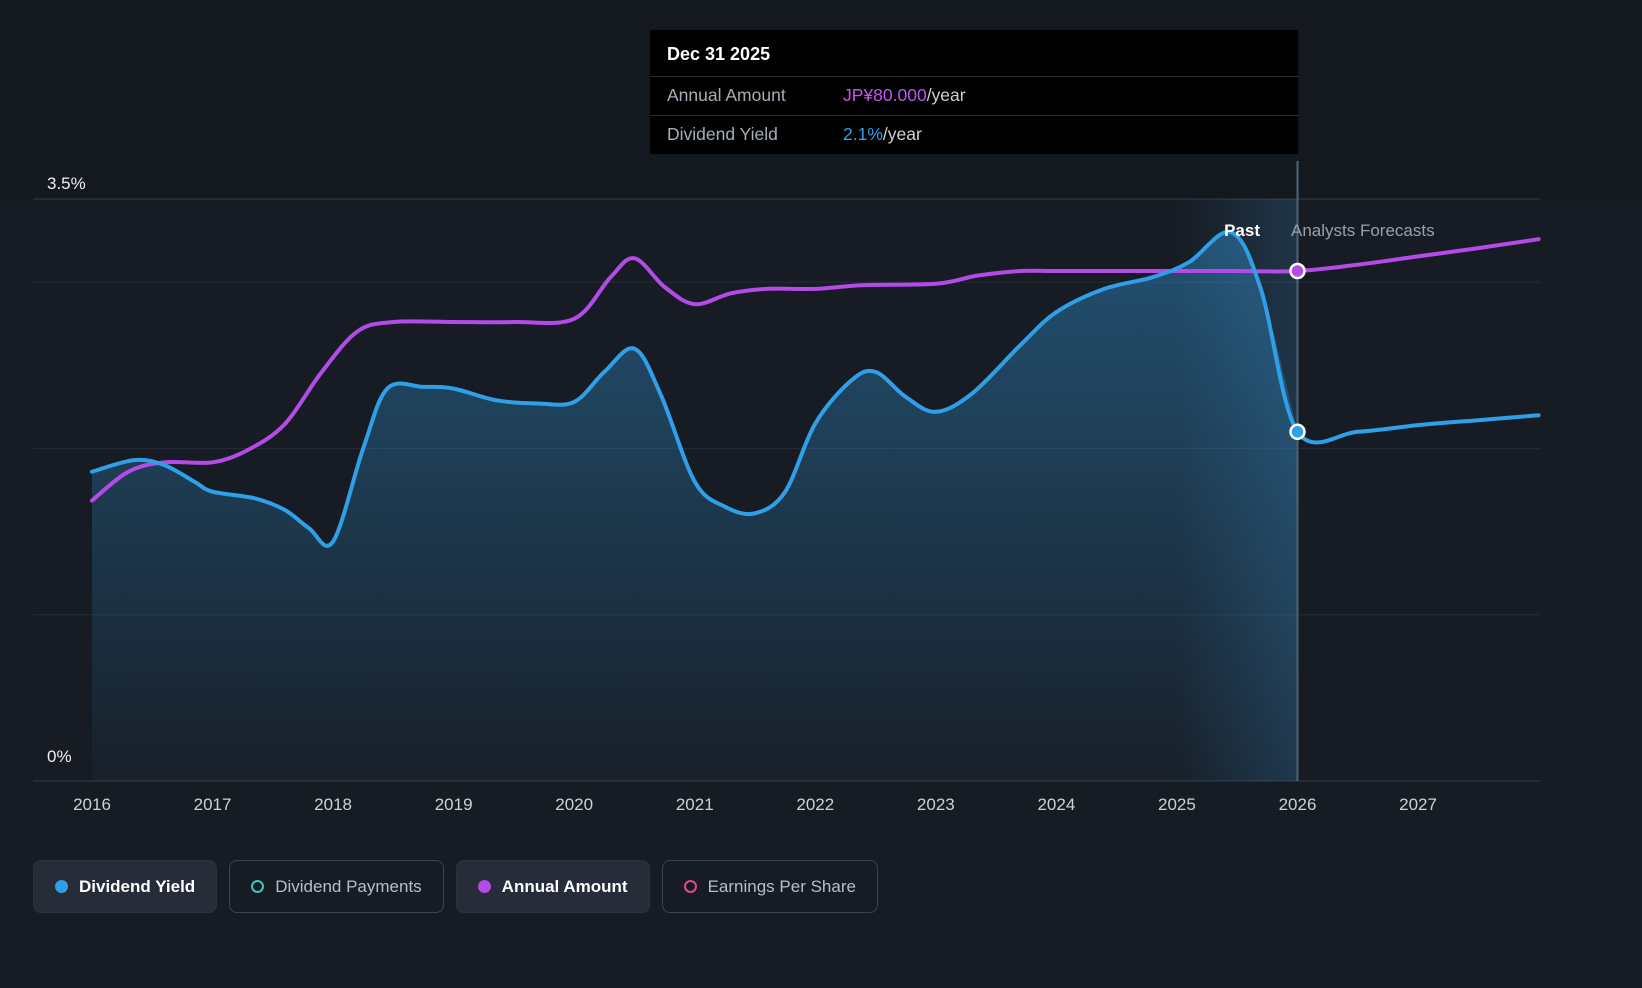  Describe the element at coordinates (1242, 230) in the screenshot. I see `past-region-label: Past` at that location.